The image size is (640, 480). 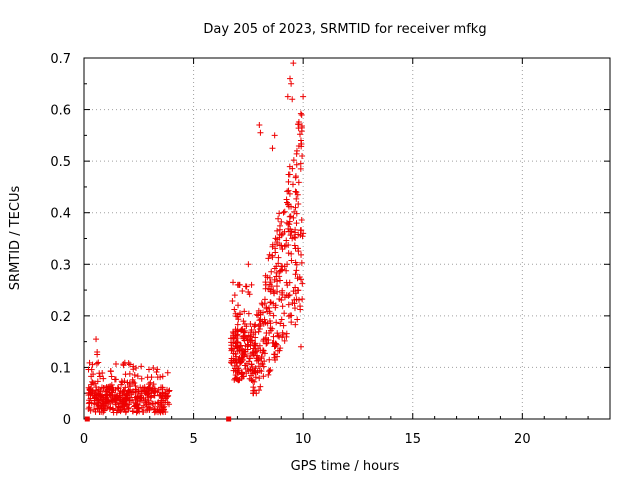 What do you see at coordinates (60, 111) in the screenshot?
I see `y-tick-label: 0.6` at bounding box center [60, 111].